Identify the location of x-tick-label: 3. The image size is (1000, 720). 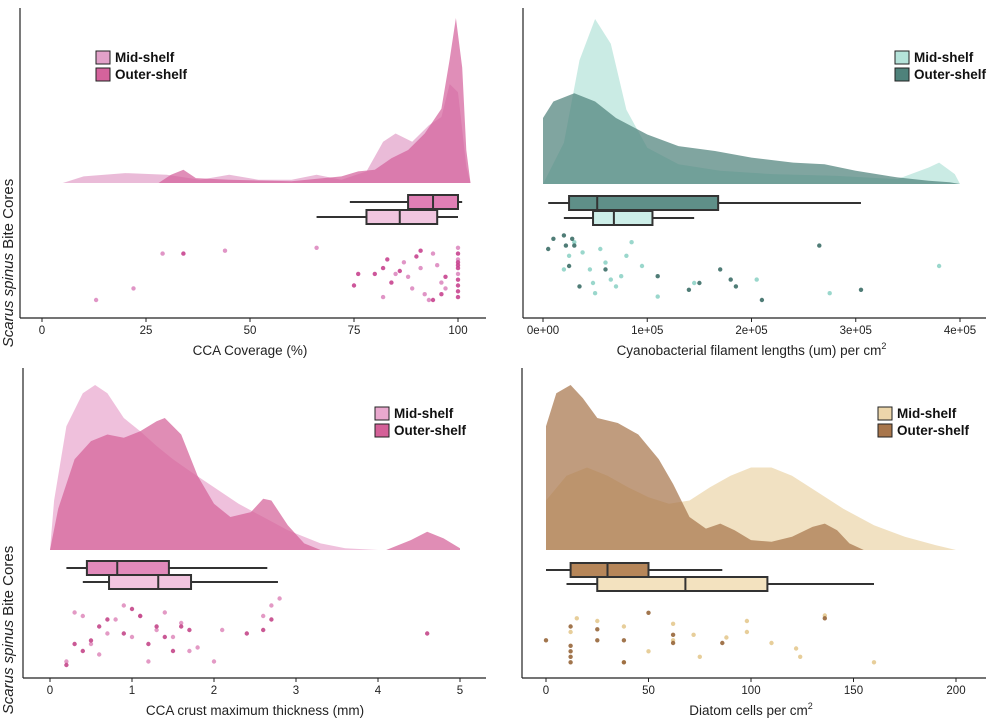
(296, 691).